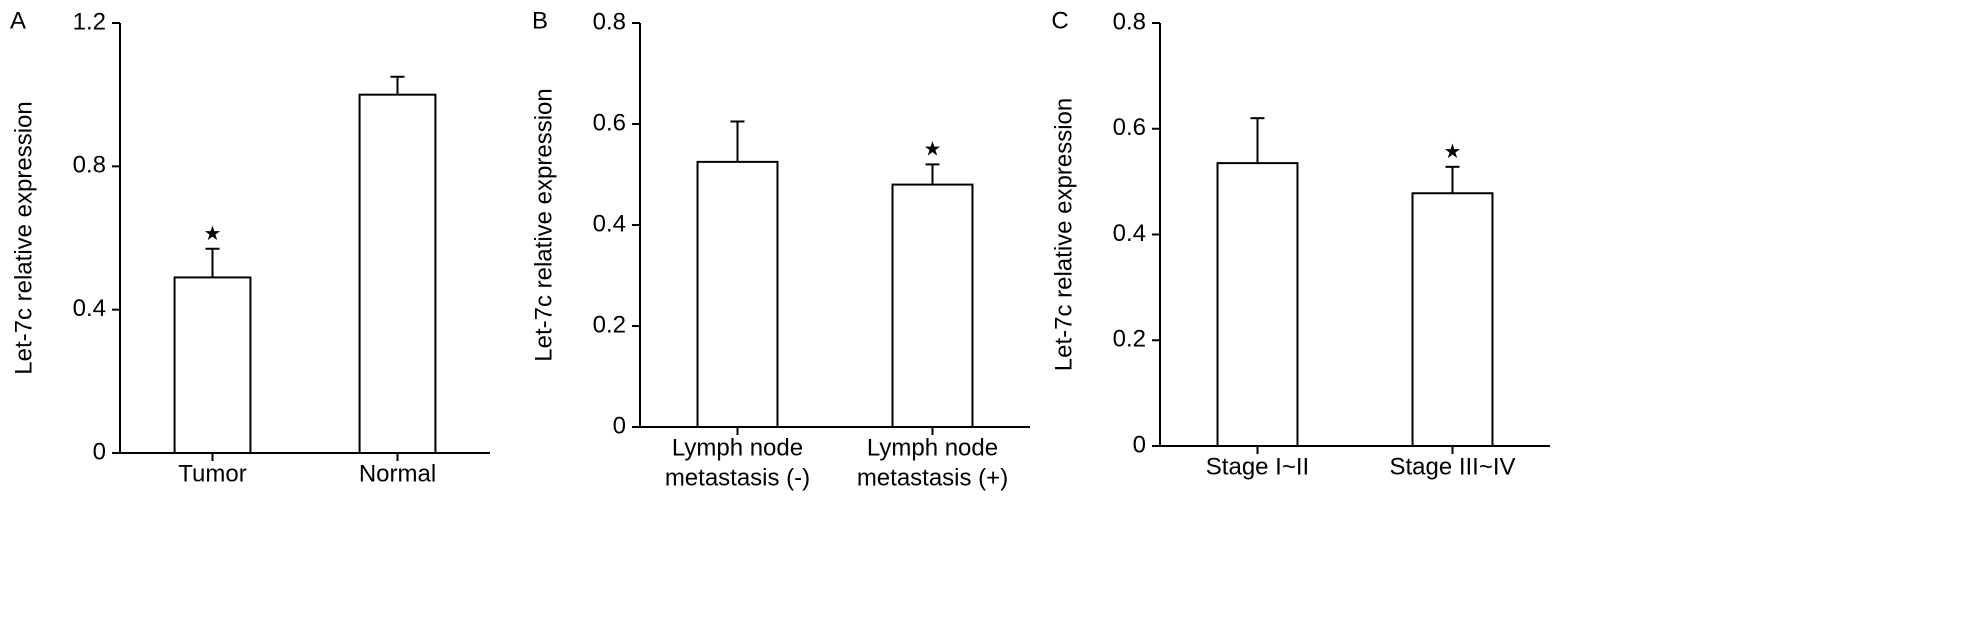 This screenshot has height=634, width=1973. Describe the element at coordinates (89, 21) in the screenshot. I see `y-tick-label: 1.2` at that location.